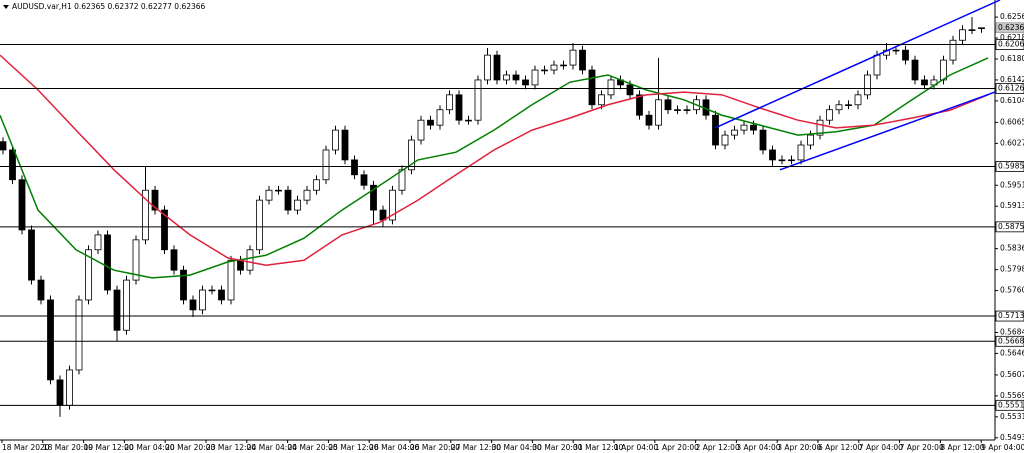  I want to click on x-tick-label: 20 Mar 04:00, so click(149, 447).